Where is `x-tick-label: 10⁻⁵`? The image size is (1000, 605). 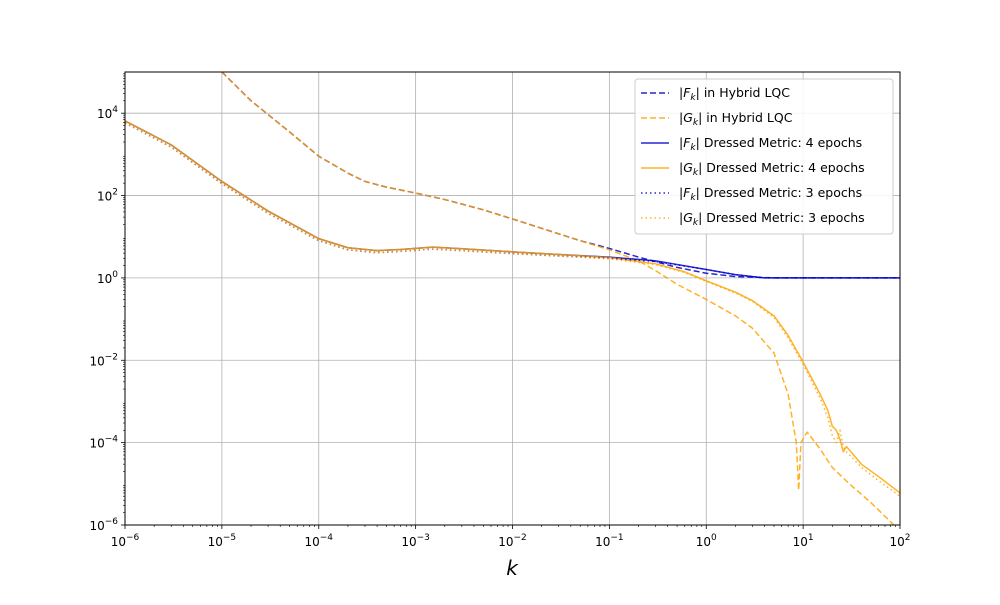
x-tick-label: 10⁻⁵ is located at coordinates (222, 541).